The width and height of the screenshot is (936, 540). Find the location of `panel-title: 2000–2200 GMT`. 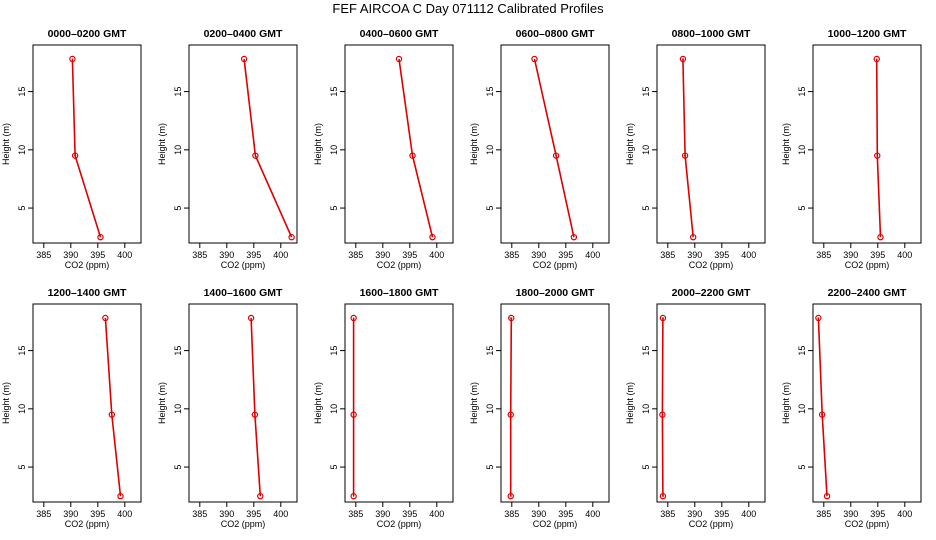

panel-title: 2000–2200 GMT is located at coordinates (711, 293).